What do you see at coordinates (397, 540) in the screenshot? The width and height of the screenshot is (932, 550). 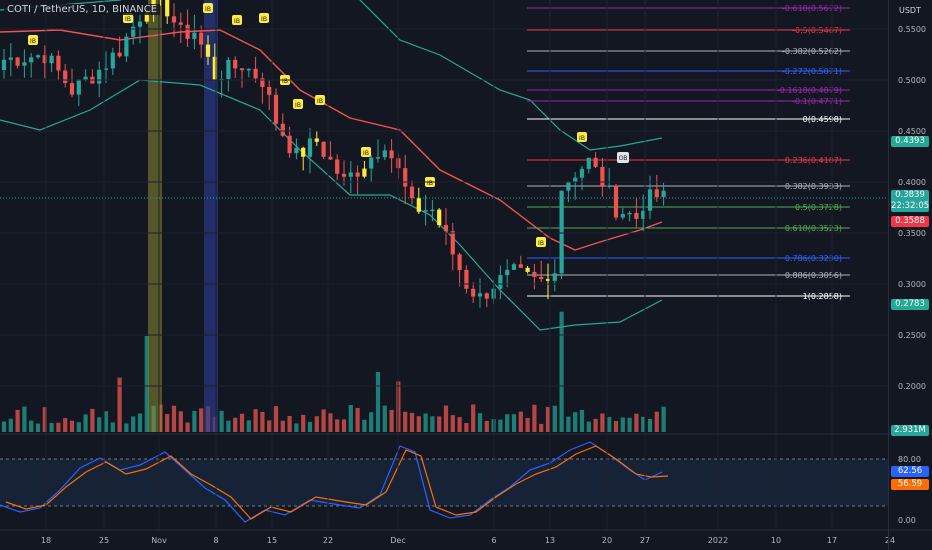 I see `time-tick-label: Dec` at bounding box center [397, 540].